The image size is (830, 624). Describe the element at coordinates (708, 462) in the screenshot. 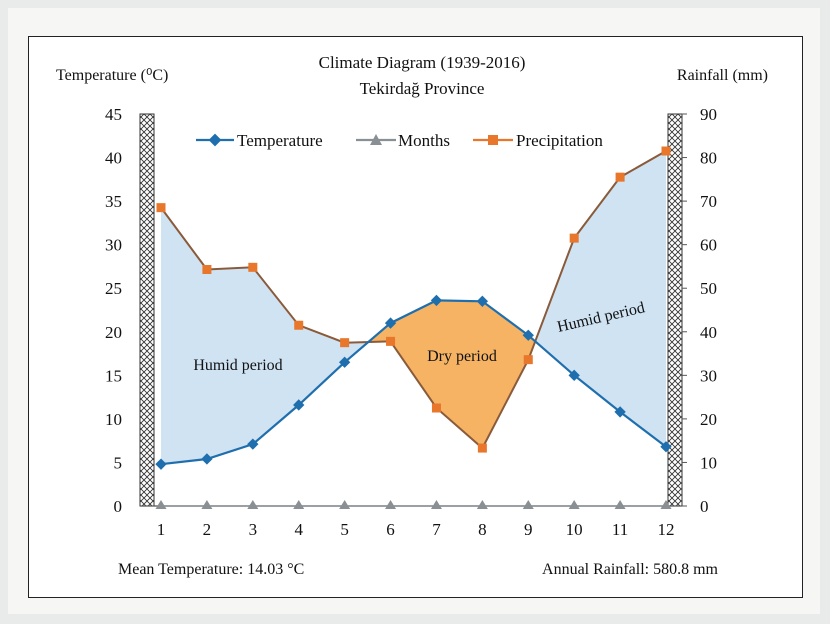

I see `right-tick-label: 10` at that location.